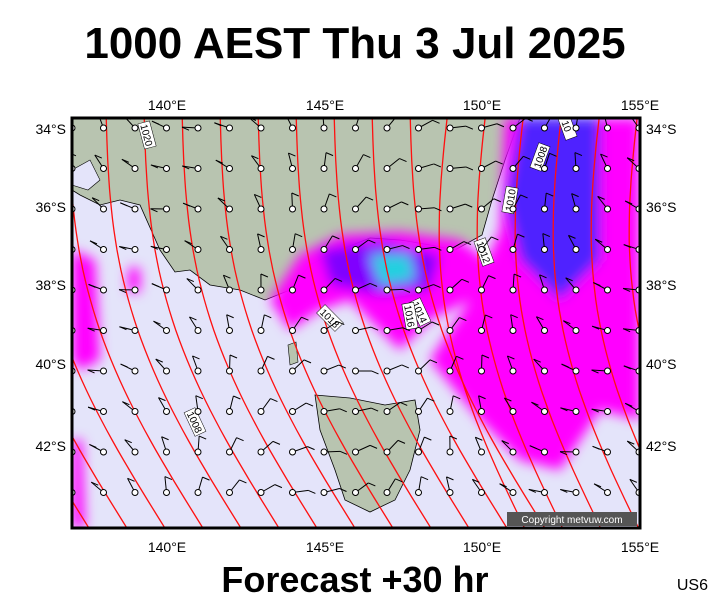  Describe the element at coordinates (410, 316) in the screenshot. I see `isobar-label-box` at that location.